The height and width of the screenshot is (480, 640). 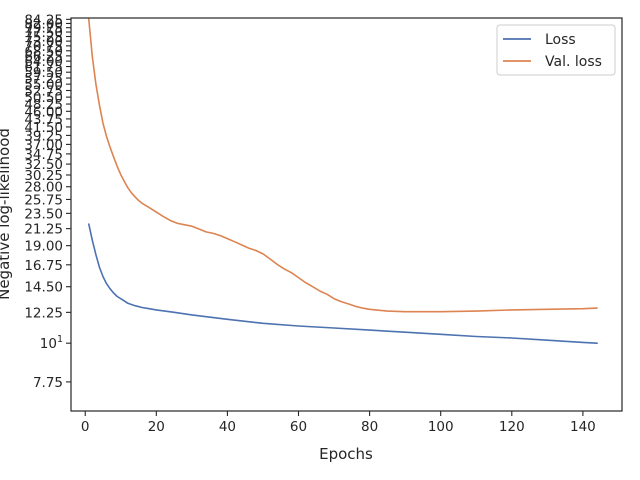 I want to click on y-tick-label-text: 16.75, so click(x=43, y=266).